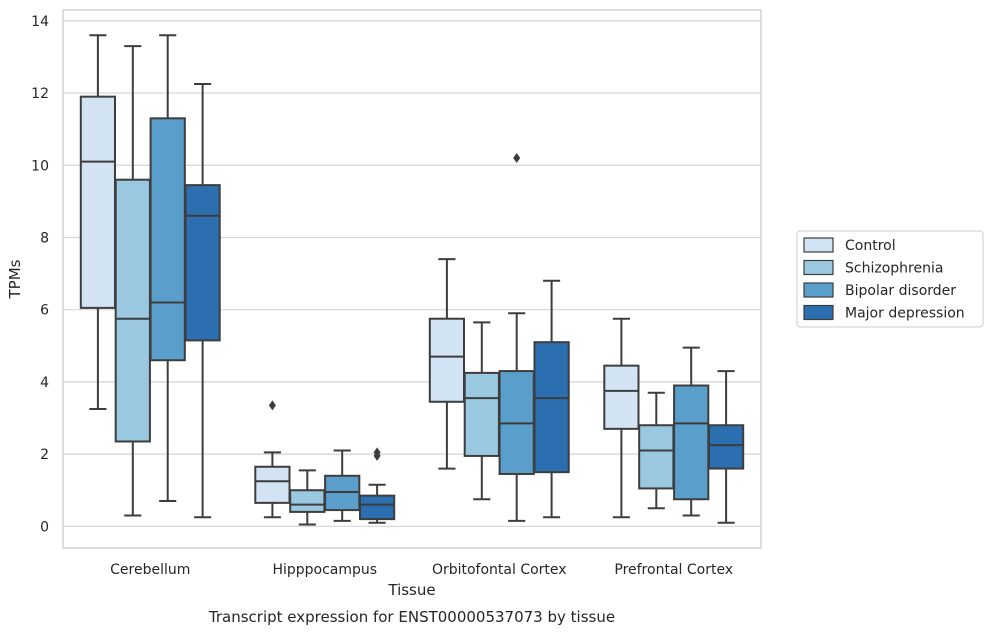 This screenshot has height=634, width=992. Describe the element at coordinates (44, 311) in the screenshot. I see `y-tick-label: 6` at that location.